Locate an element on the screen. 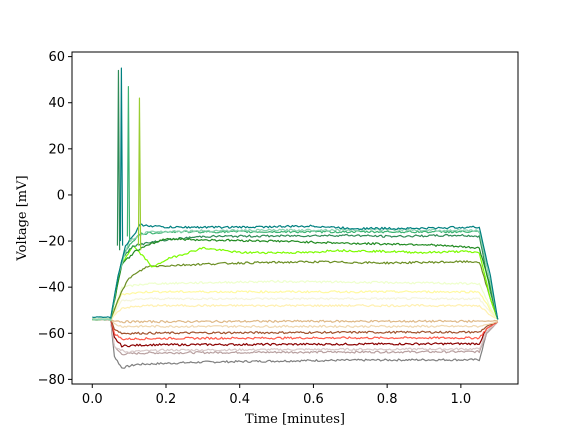  y-tick-label: 20 is located at coordinates (56, 149).